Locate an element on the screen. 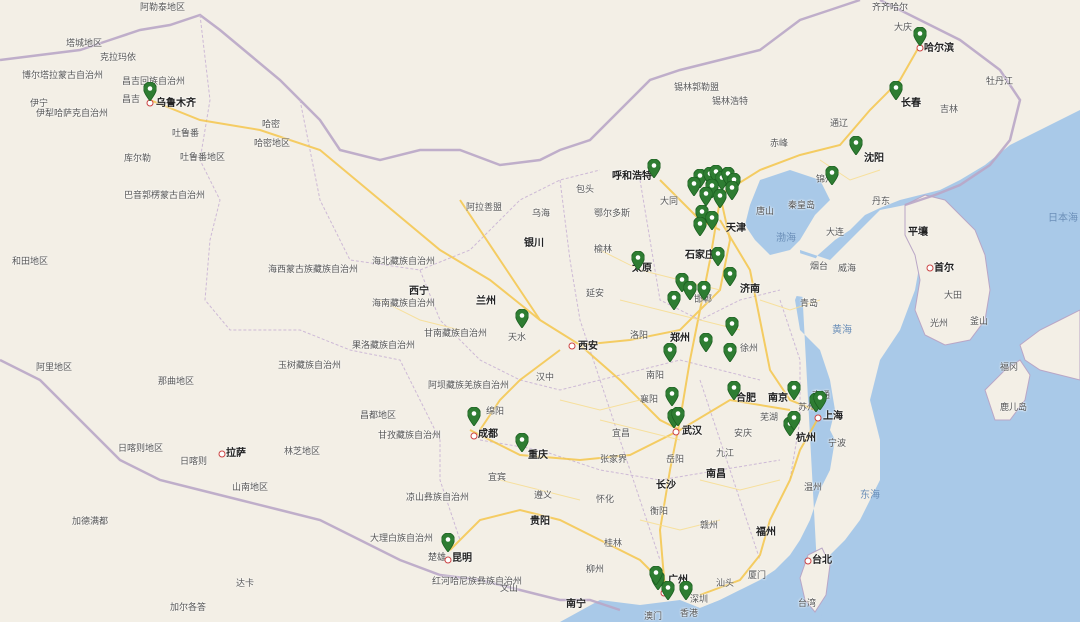 The width and height of the screenshot is (1080, 622). city-label-ningbo: 宁波 is located at coordinates (837, 444).